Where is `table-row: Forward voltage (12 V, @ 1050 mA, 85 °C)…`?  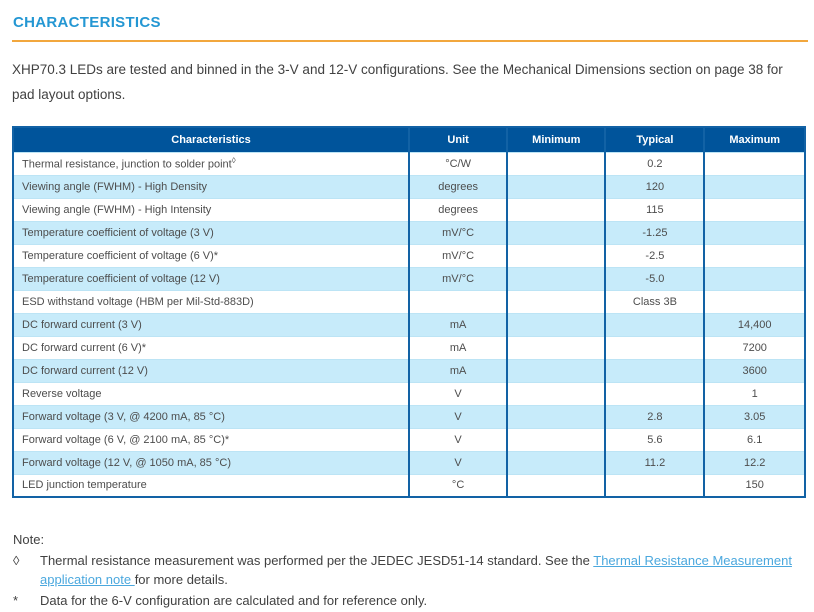 table-row: Forward voltage (12 V, @ 1050 mA, 85 °C)… is located at coordinates (409, 462).